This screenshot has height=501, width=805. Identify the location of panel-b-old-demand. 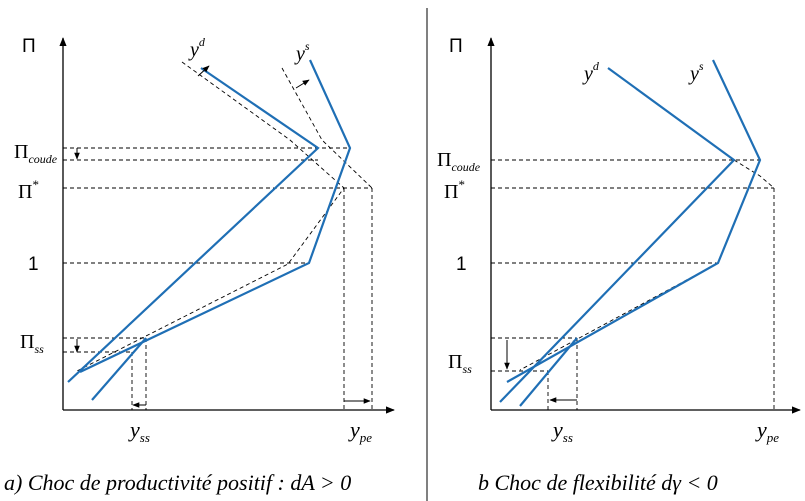
(754, 174).